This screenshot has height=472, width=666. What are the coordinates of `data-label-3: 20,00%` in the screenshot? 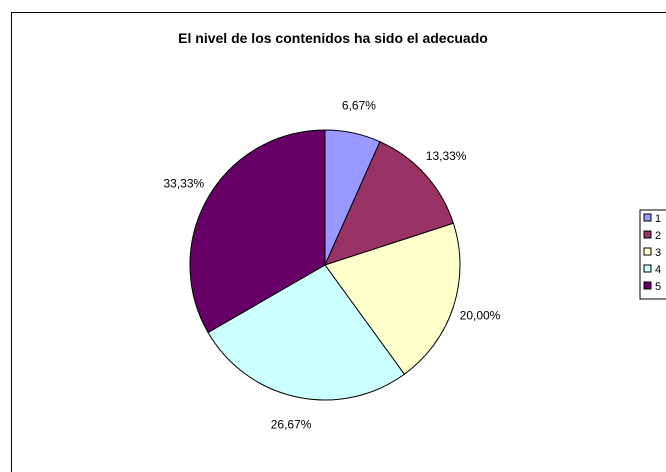 It's located at (480, 315).